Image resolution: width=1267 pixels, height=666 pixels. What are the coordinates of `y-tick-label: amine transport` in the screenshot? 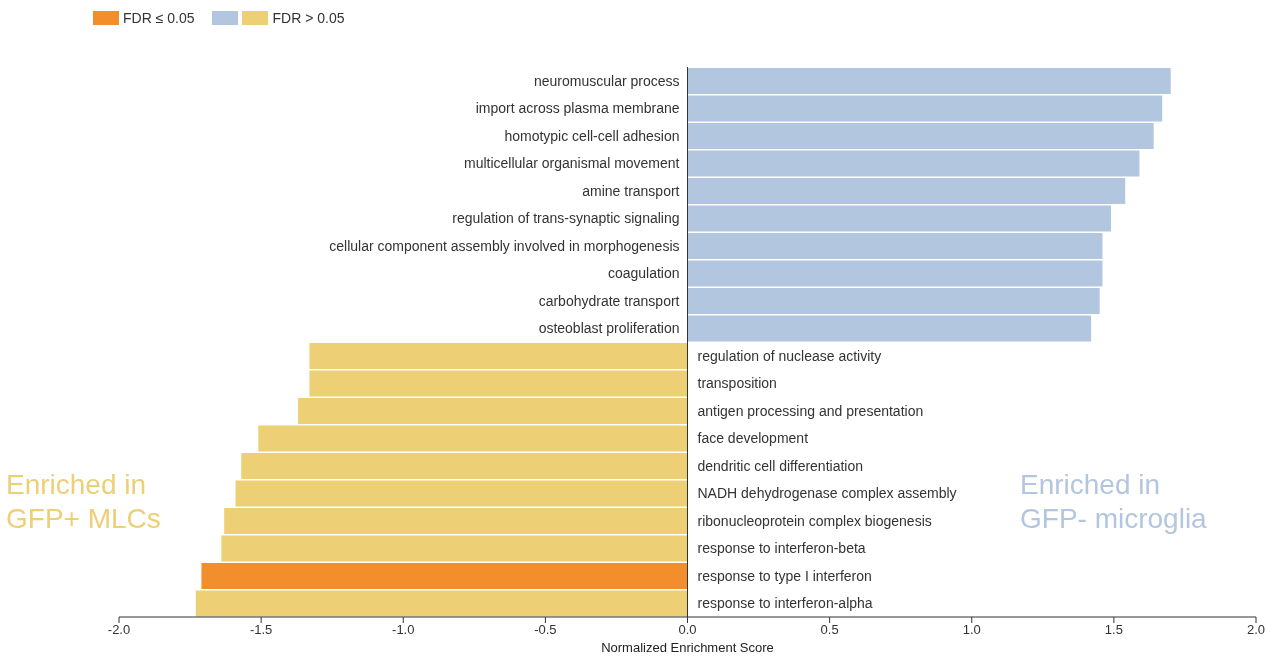 It's located at (631, 190).